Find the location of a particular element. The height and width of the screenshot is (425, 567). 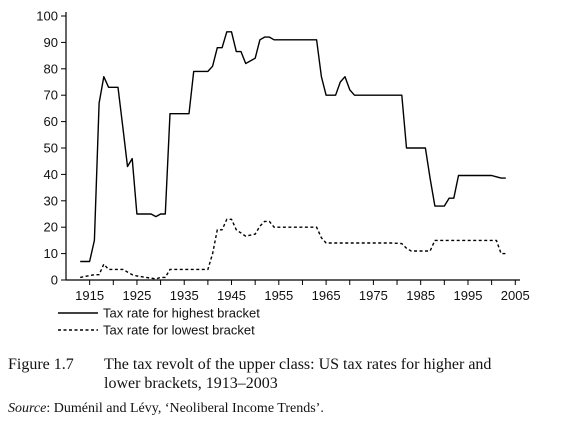

y-axis: 0 10 20 30 40 50 60 70 80 90 100 is located at coordinates (51, 148).